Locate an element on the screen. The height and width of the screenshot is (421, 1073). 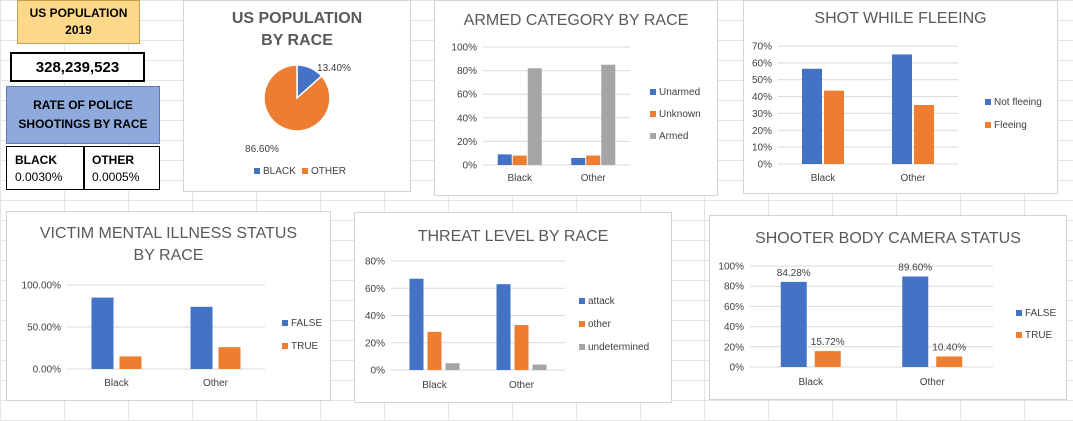
data-label: 10.40% is located at coordinates (949, 347).